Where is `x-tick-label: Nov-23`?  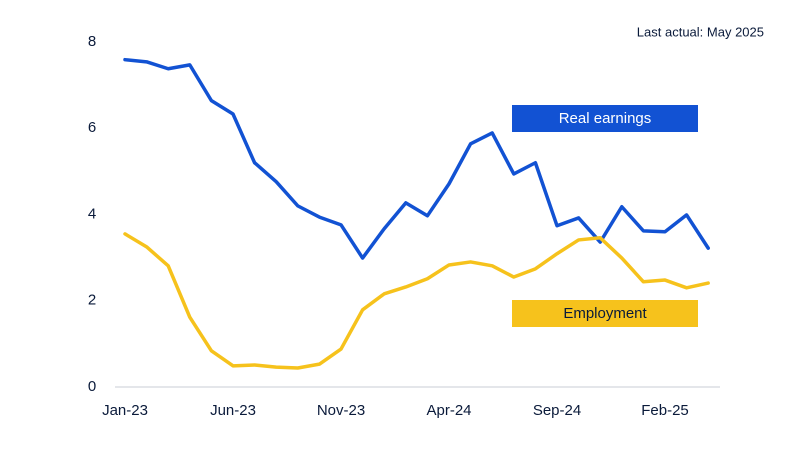 x-tick-label: Nov-23 is located at coordinates (341, 410).